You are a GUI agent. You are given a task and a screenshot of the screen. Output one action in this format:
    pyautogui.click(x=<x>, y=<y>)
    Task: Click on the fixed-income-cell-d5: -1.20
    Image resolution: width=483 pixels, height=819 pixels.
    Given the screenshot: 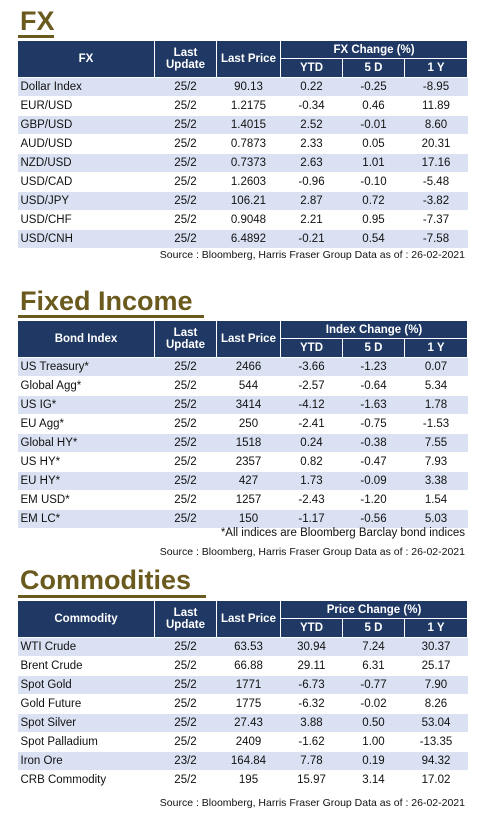 What is the action you would take?
    pyautogui.click(x=373, y=500)
    